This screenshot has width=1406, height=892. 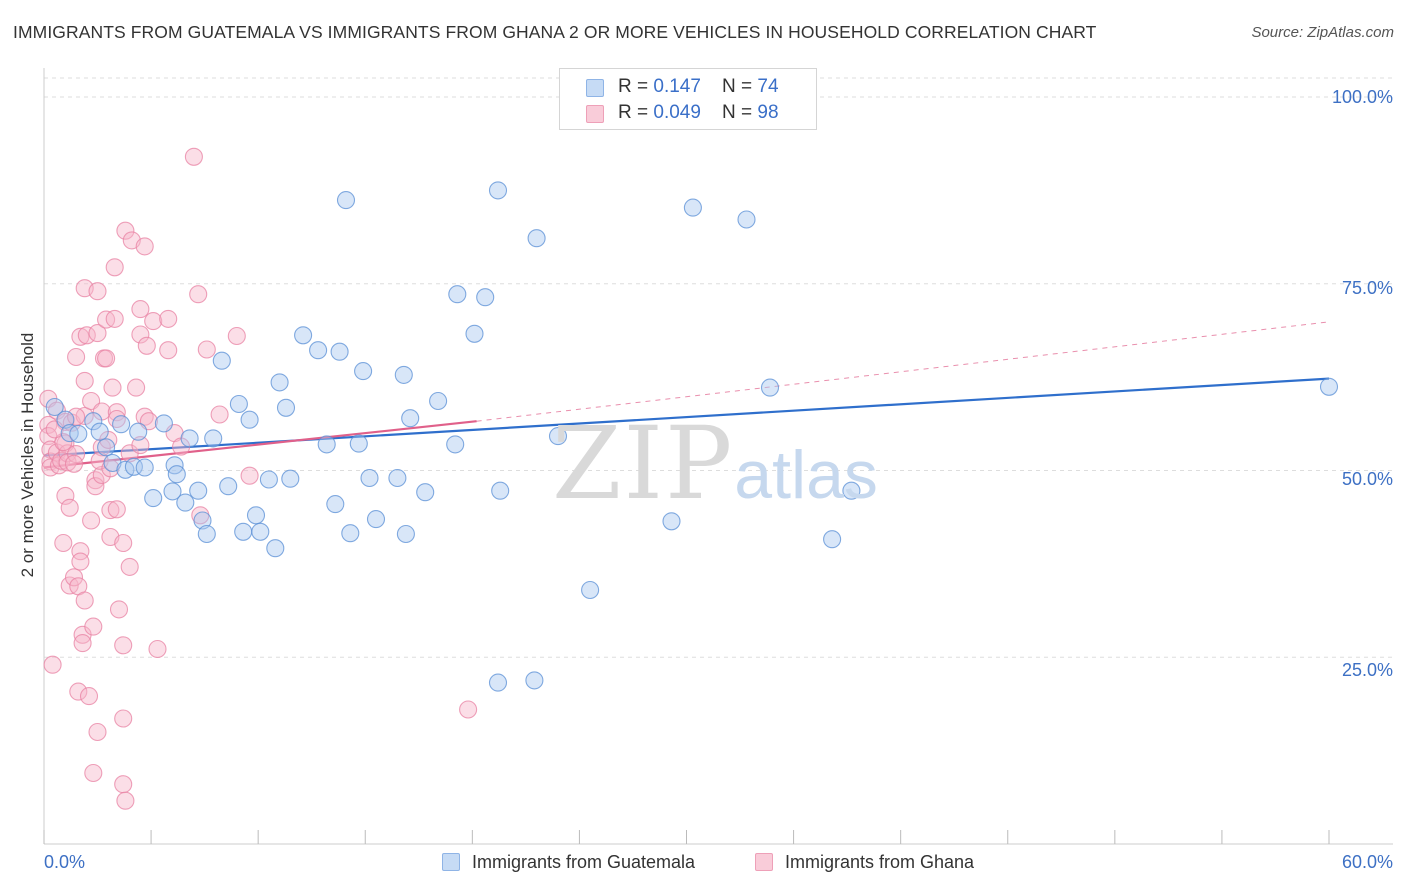 What do you see at coordinates (568, 862) in the screenshot?
I see `bottom-legend-guatemala: Immigrants from Guatemala` at bounding box center [568, 862].